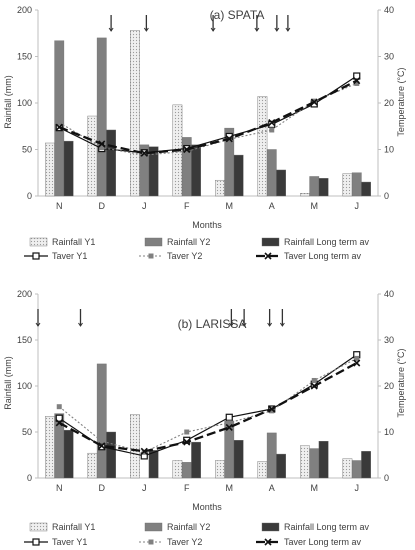  Describe the element at coordinates (29, 478) in the screenshot. I see `y-tick-label: 0` at that location.